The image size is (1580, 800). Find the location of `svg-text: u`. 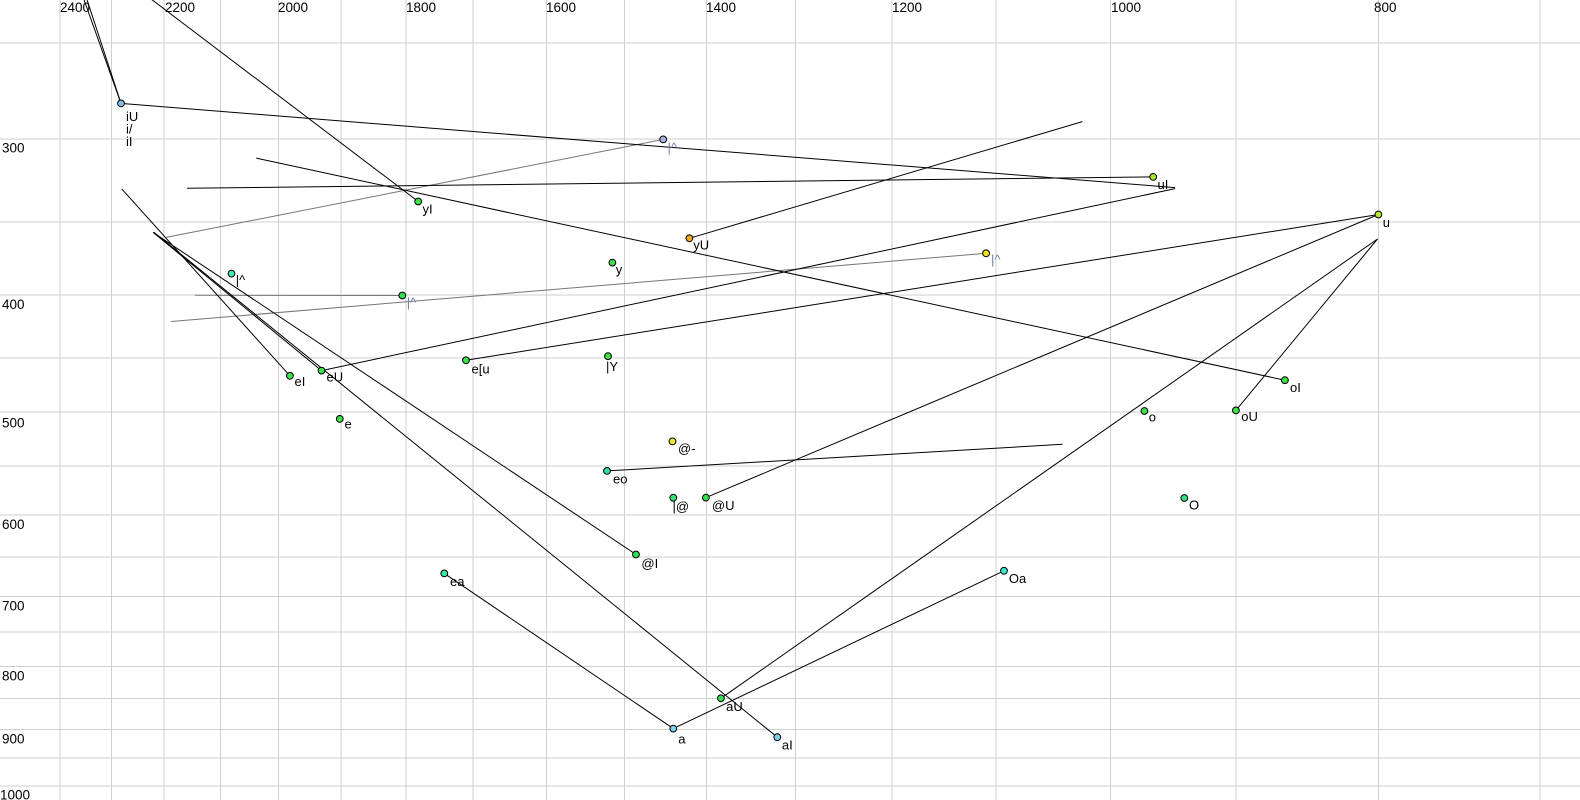

svg-text: u is located at coordinates (1386, 222).